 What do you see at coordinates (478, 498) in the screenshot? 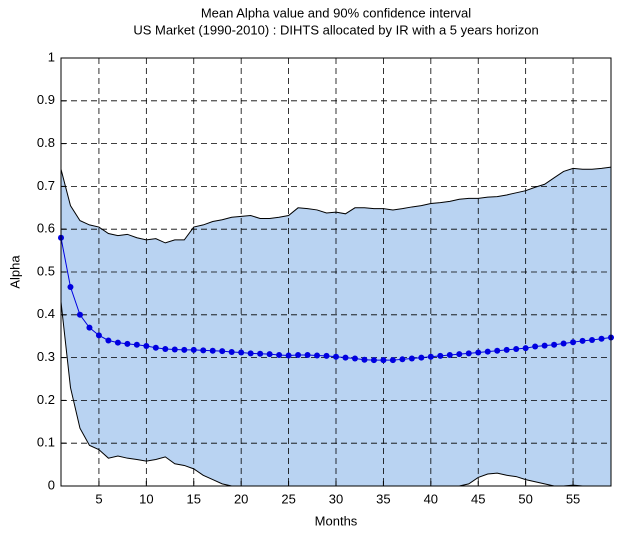
I see `x-tick-label: 45` at bounding box center [478, 498].